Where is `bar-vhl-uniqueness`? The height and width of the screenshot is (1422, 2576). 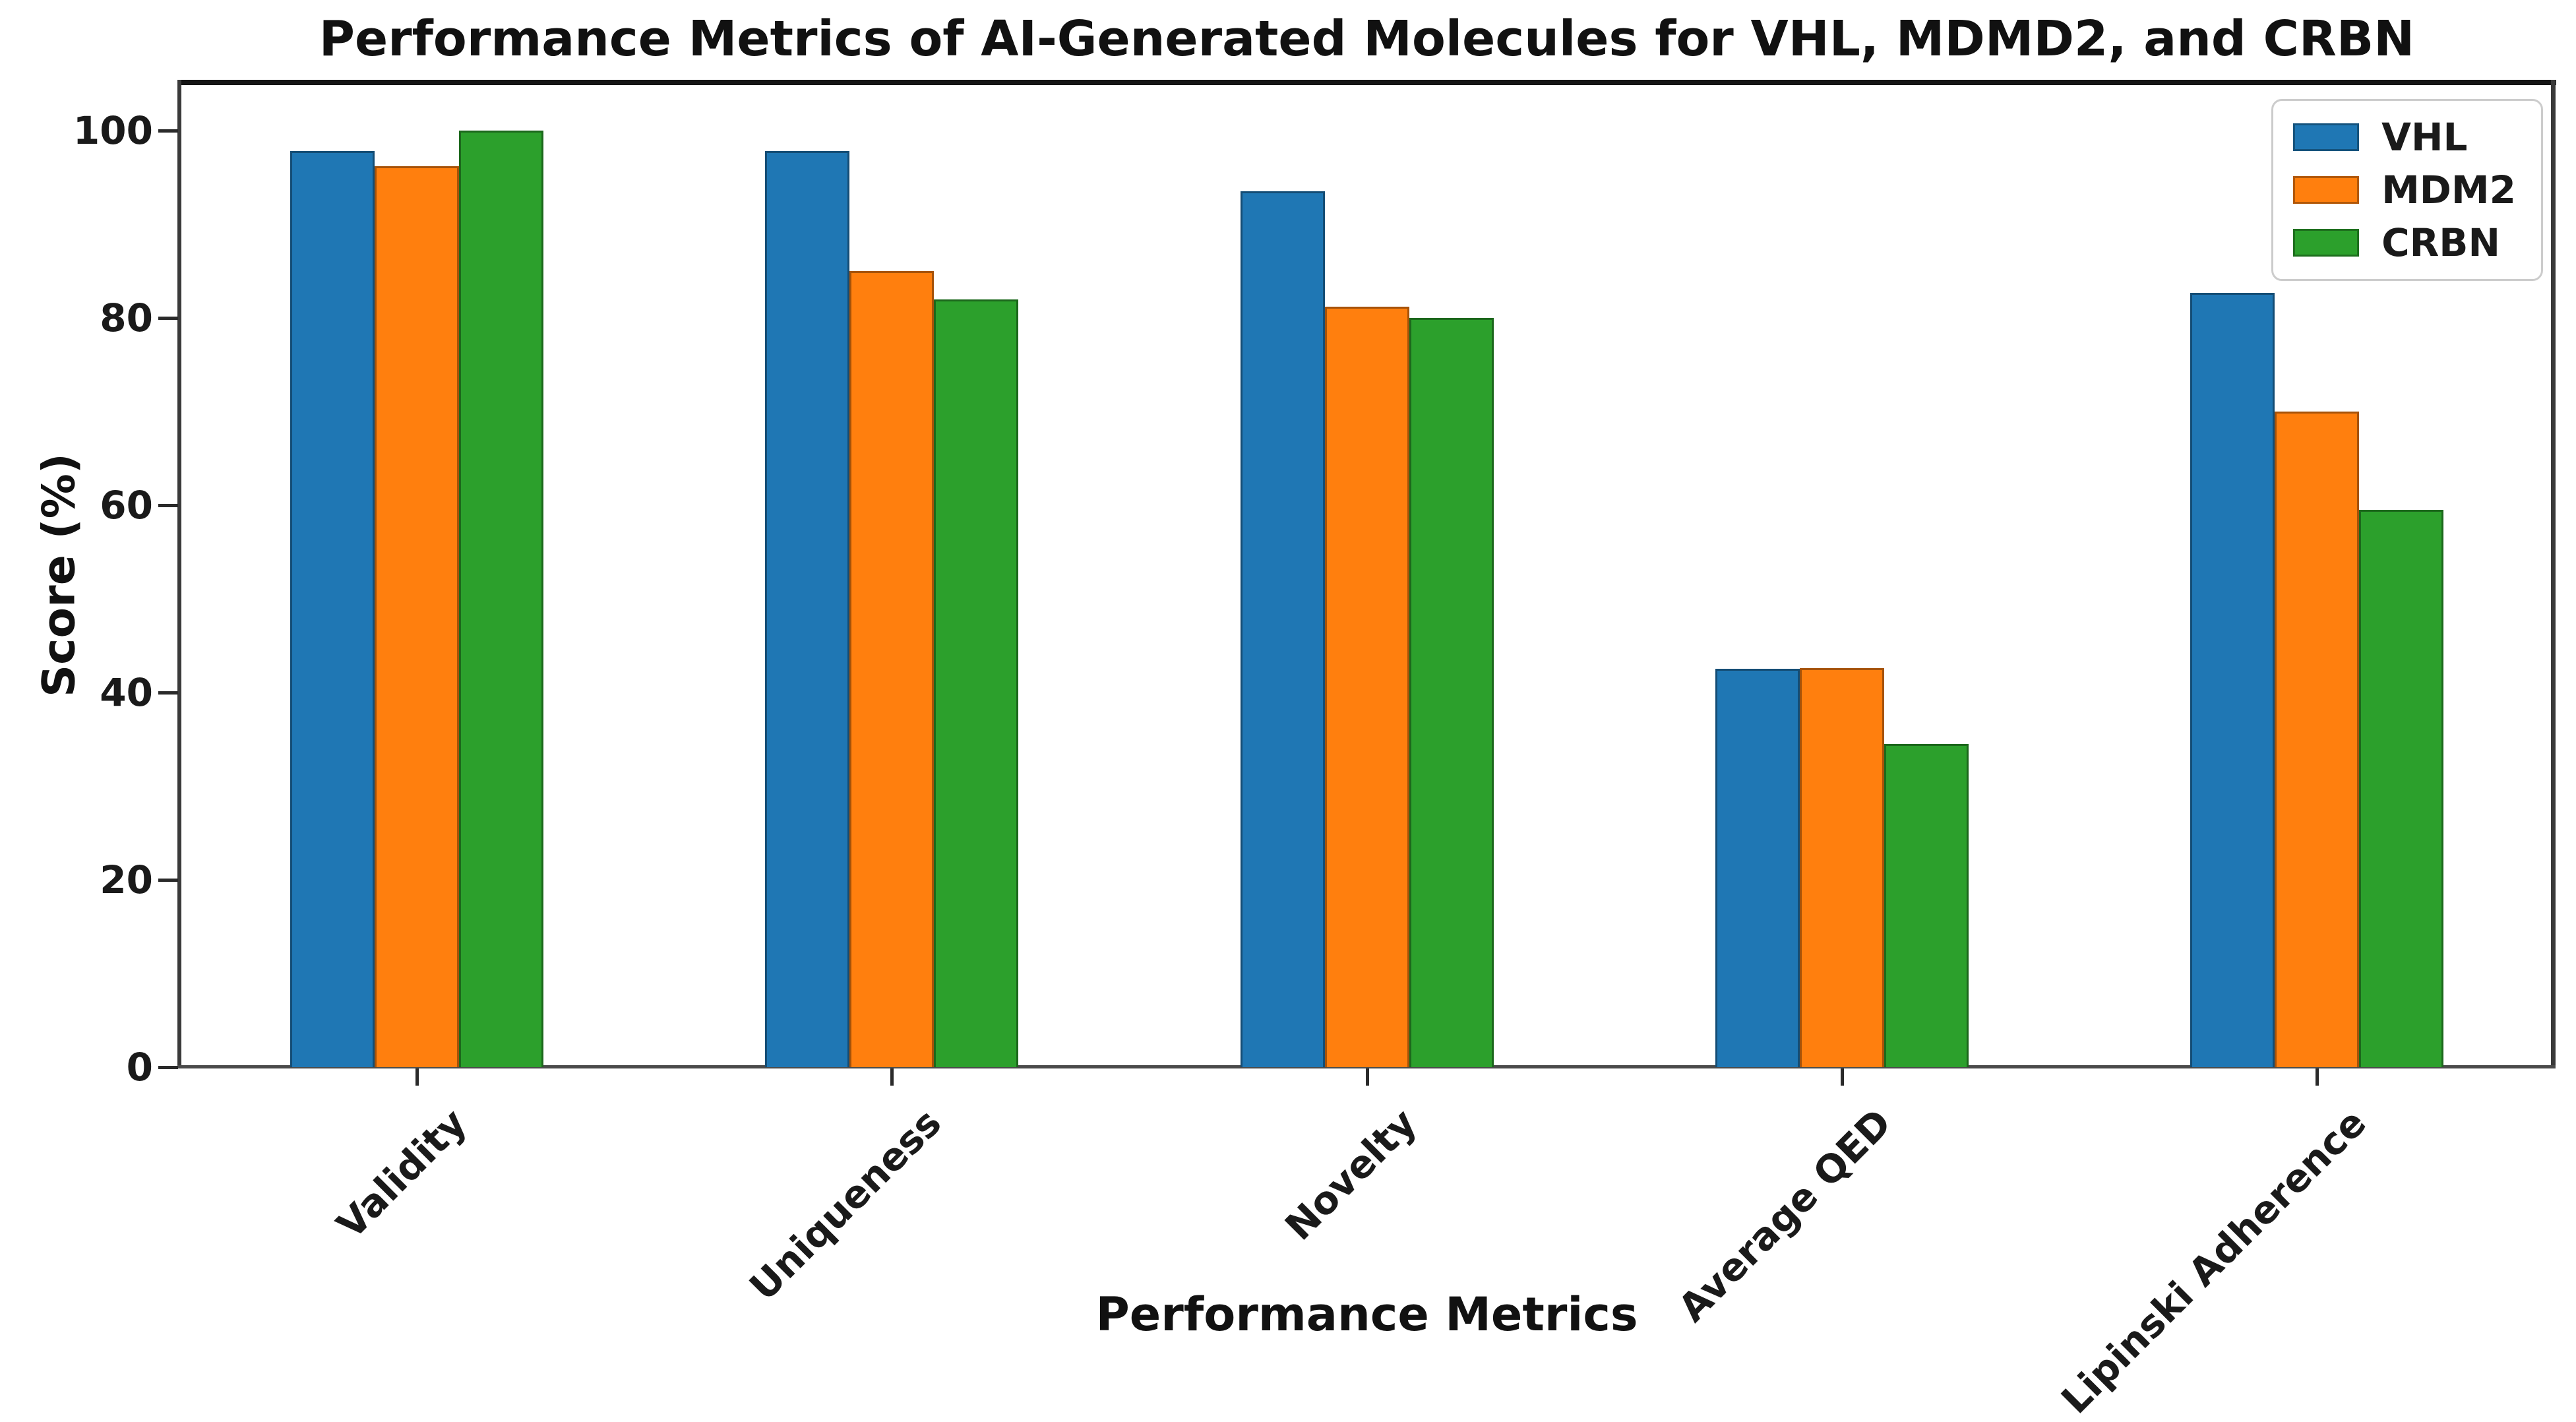 bar-vhl-uniqueness is located at coordinates (807, 609).